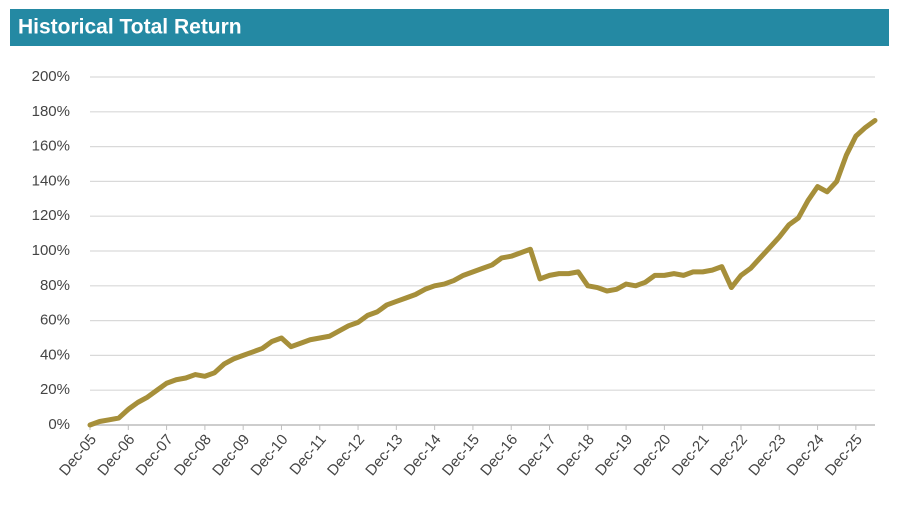  Describe the element at coordinates (652, 455) in the screenshot. I see `x-tick-label: Dec-20` at that location.